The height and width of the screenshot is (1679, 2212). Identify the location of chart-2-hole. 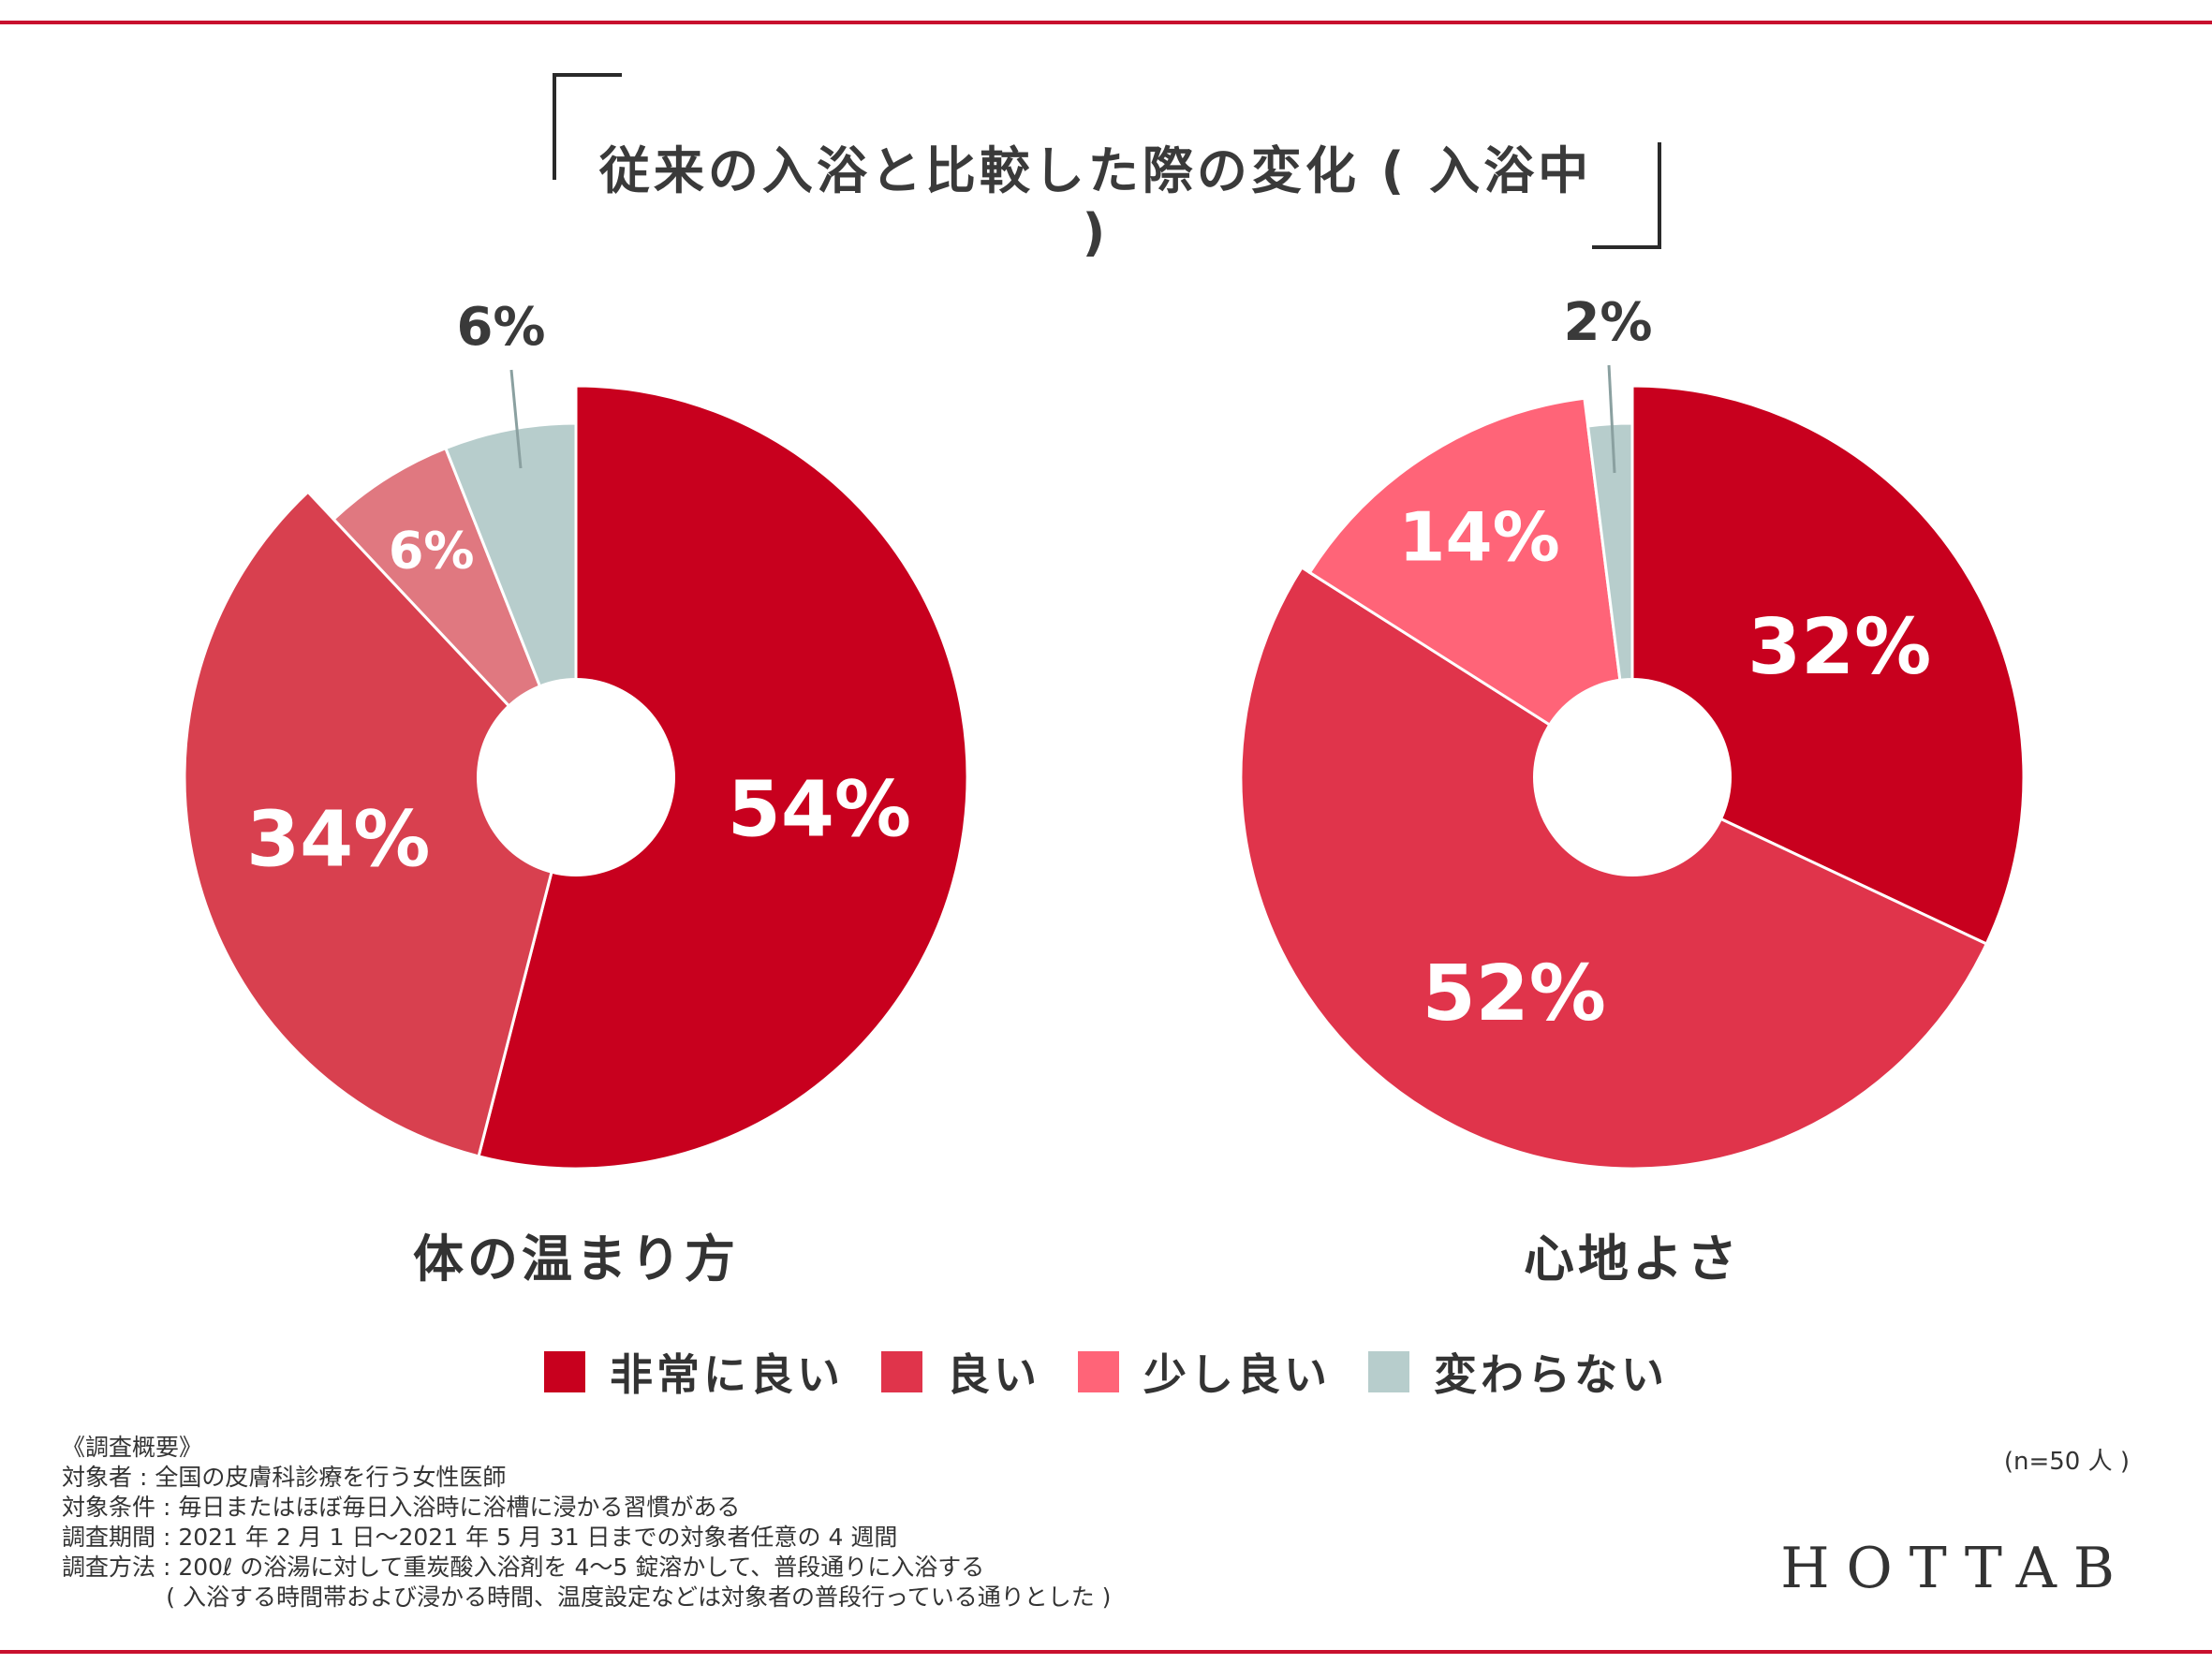
(1632, 777).